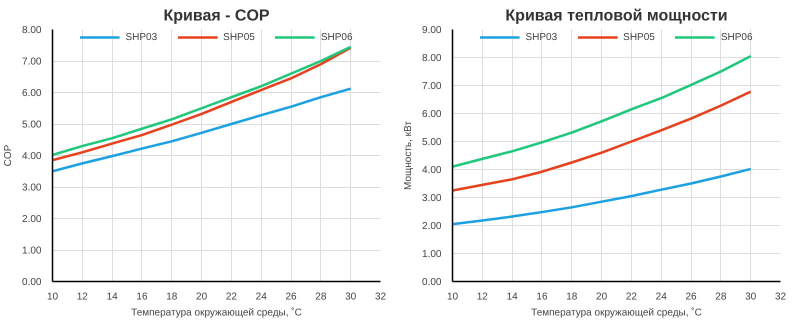 This screenshot has width=800, height=321. I want to click on y-axis-title: COP, so click(8, 155).